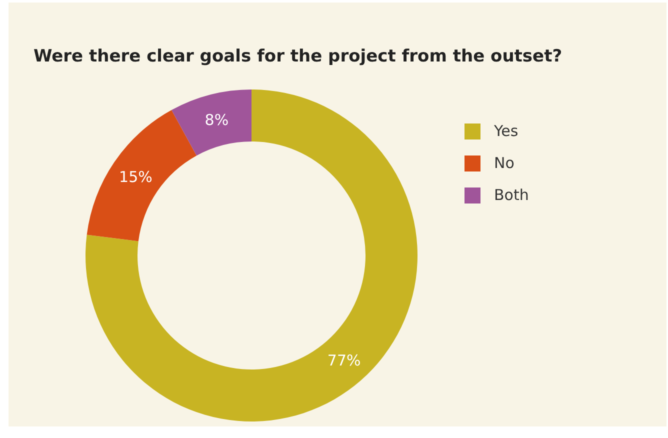  What do you see at coordinates (216, 119) in the screenshot?
I see `data-label: 8%` at bounding box center [216, 119].